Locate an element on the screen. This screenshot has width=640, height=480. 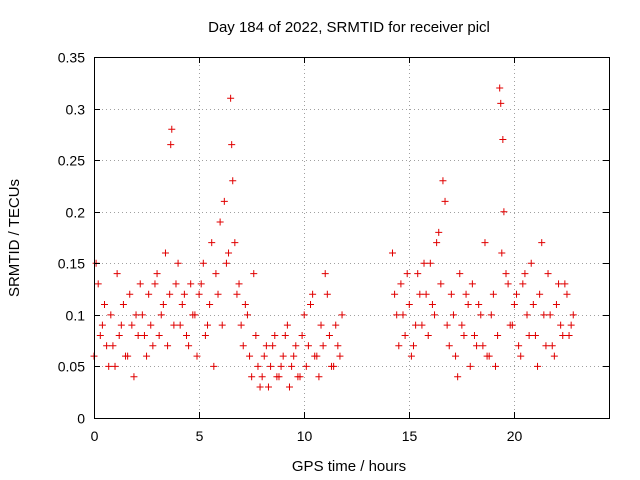
y-tick-label: 0.1 is located at coordinates (76, 316).